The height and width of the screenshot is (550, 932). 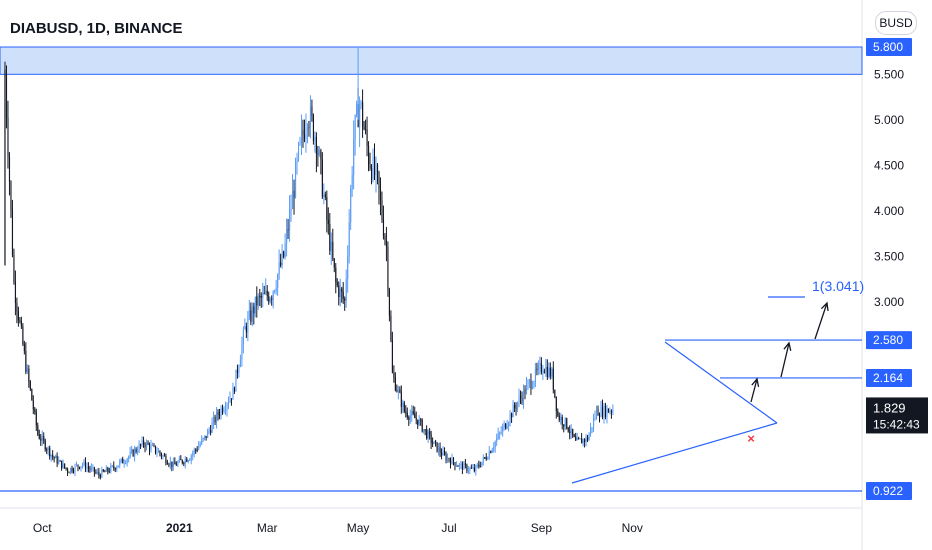 What do you see at coordinates (179, 528) in the screenshot?
I see `x-tick-label: 2021` at bounding box center [179, 528].